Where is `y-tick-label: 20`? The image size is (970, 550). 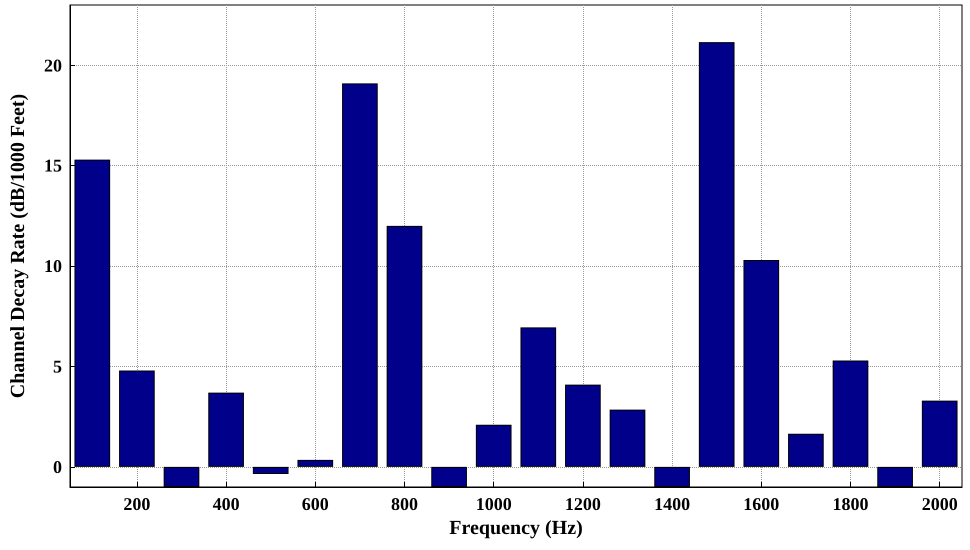 y-tick-label: 20 is located at coordinates (53, 65).